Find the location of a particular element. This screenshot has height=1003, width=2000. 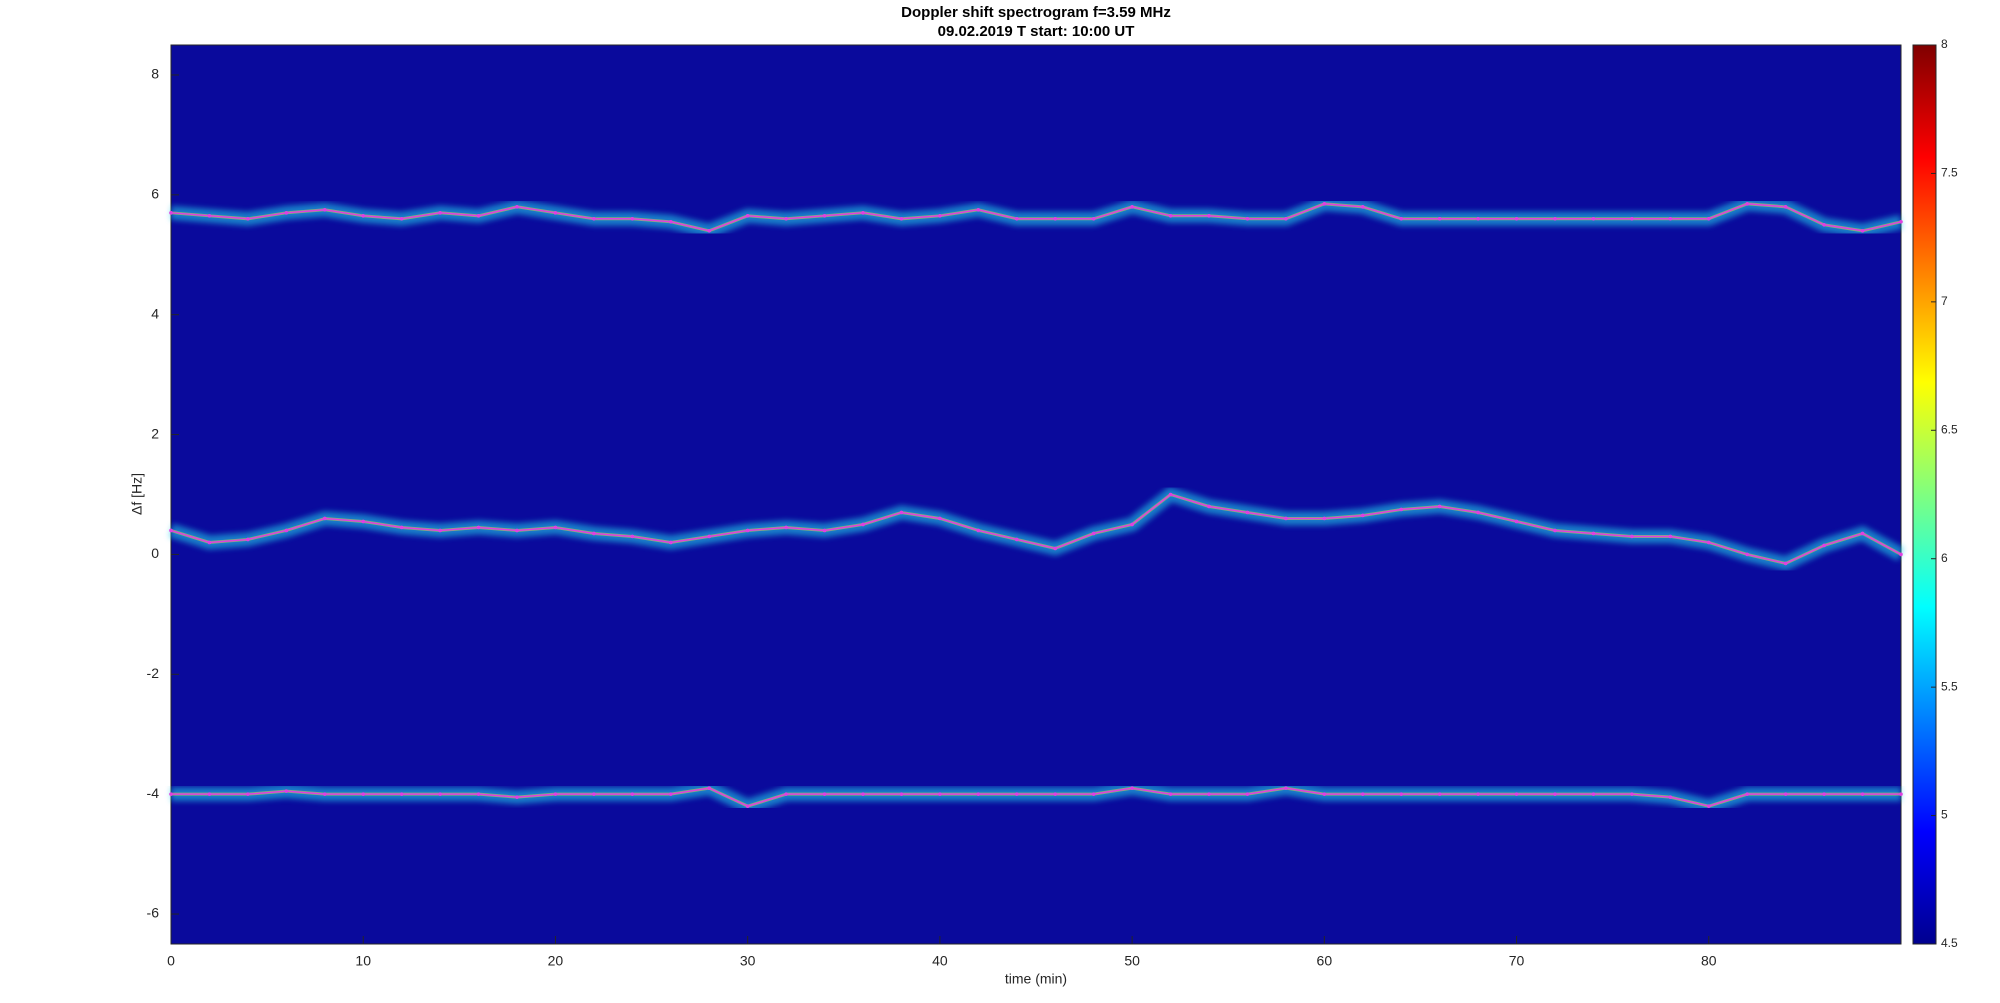

y-tick-label: -4 is located at coordinates (153, 793).